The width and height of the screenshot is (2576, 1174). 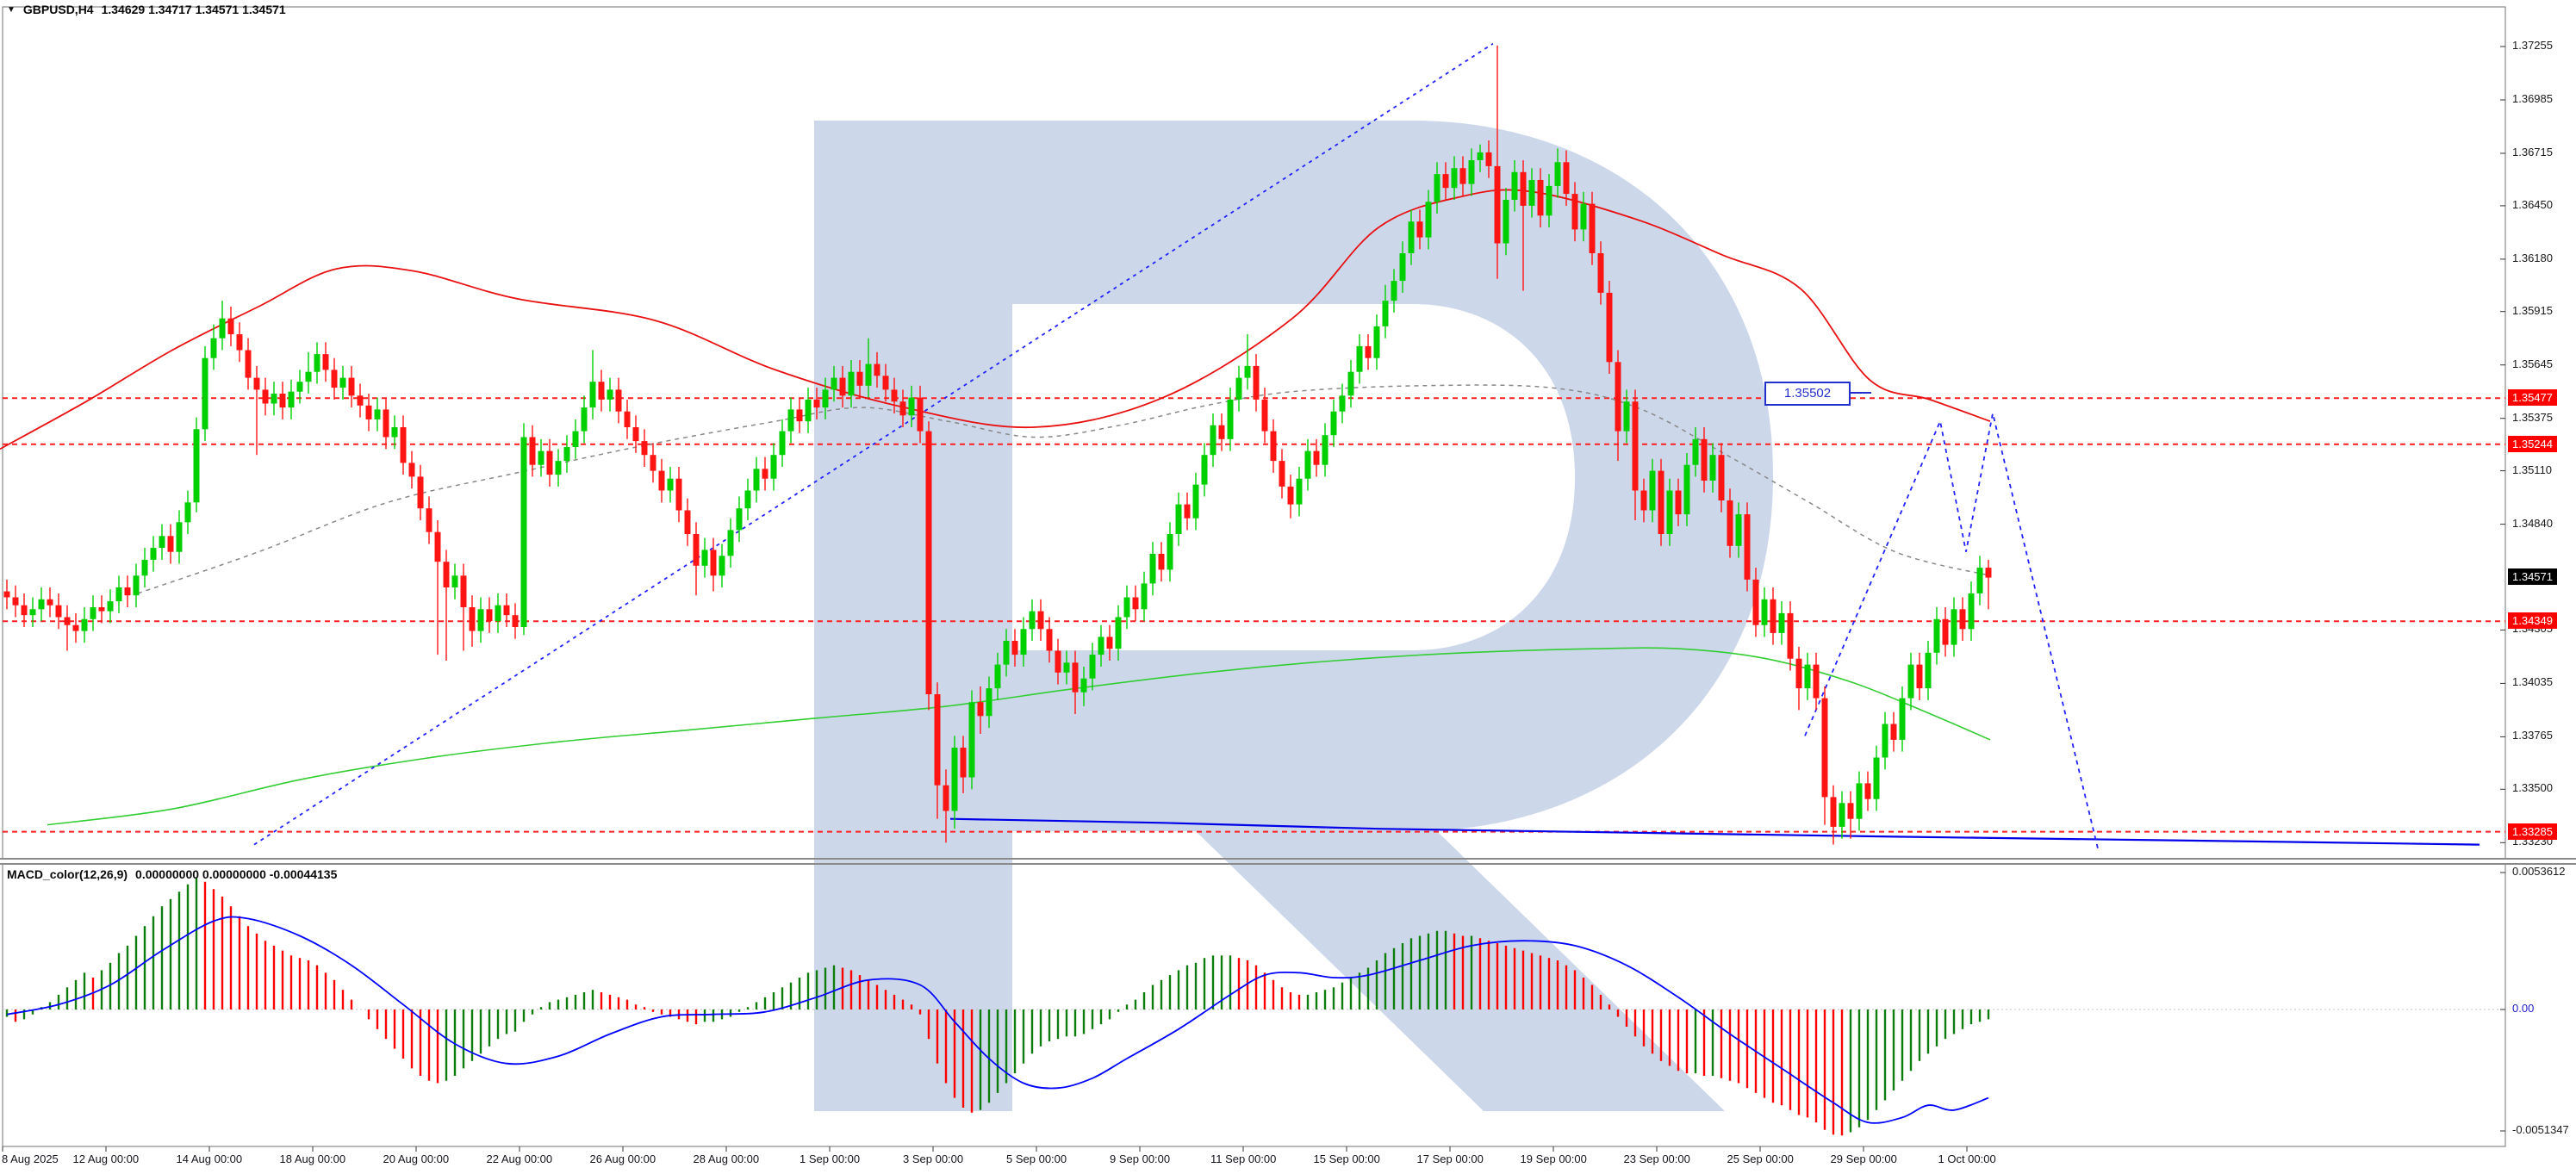 I want to click on blue-price-label: 1.35502, so click(x=1808, y=394).